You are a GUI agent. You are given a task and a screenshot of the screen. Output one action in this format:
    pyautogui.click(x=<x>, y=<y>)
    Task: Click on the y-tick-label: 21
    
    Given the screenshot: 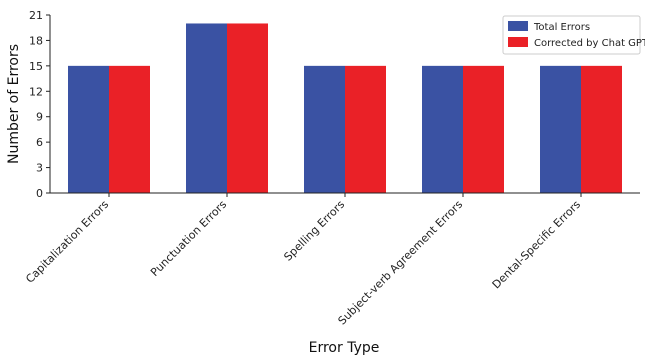 What is the action you would take?
    pyautogui.click(x=36, y=15)
    